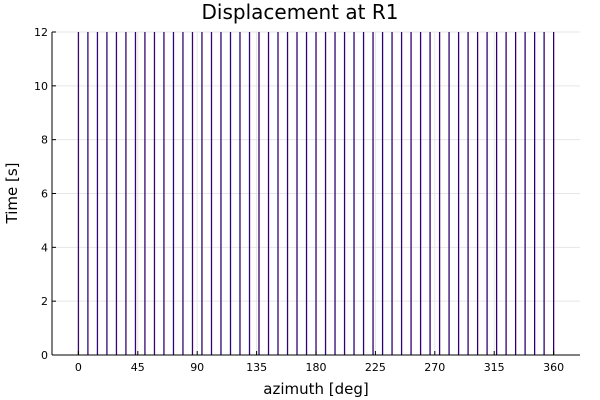 The width and height of the screenshot is (600, 400). I want to click on x-tick-label-5: 225, so click(375, 367).